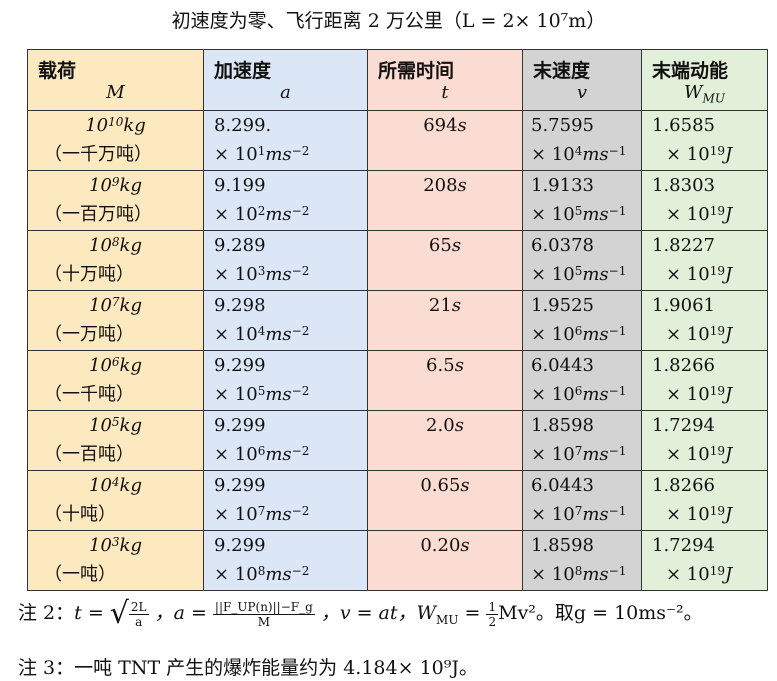  Describe the element at coordinates (248, 668) in the screenshot. I see `note-3: 注 3：一吨 TNT 产生的爆炸能量约为 4.184× 10⁹J。` at that location.